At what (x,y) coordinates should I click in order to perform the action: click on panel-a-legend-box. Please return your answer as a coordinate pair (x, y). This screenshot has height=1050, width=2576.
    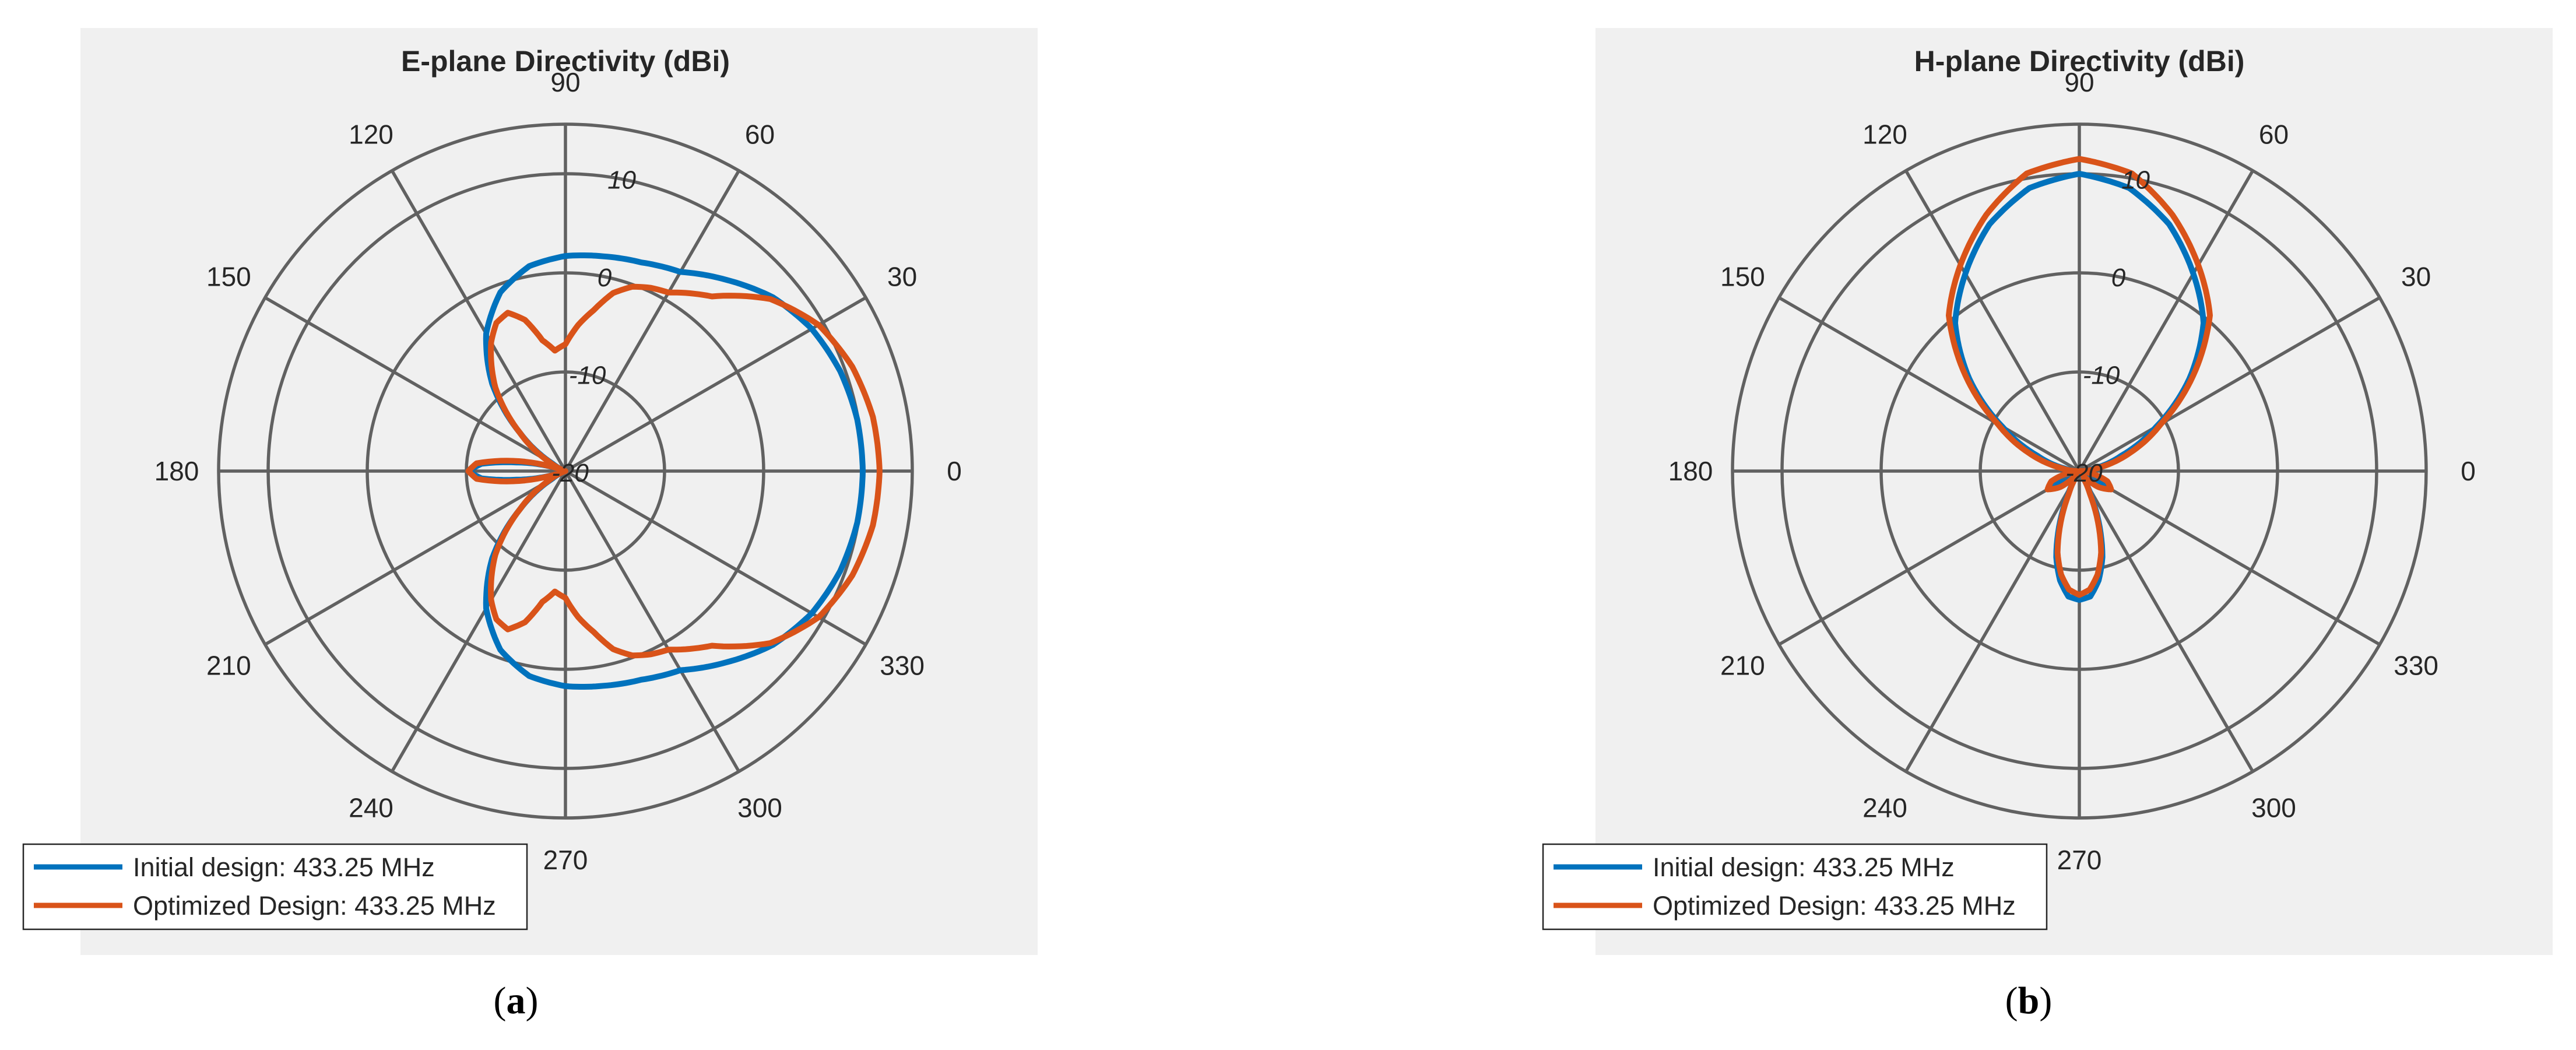
    Looking at the image, I should click on (275, 887).